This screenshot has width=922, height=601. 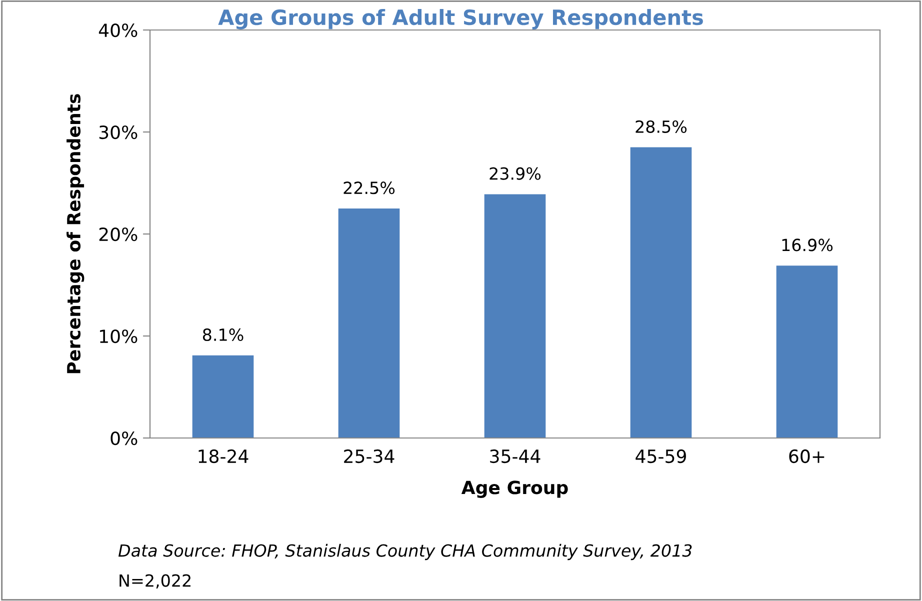 What do you see at coordinates (460, 19) in the screenshot?
I see `chart-title: Age Groups of Adult Survey Respondents` at bounding box center [460, 19].